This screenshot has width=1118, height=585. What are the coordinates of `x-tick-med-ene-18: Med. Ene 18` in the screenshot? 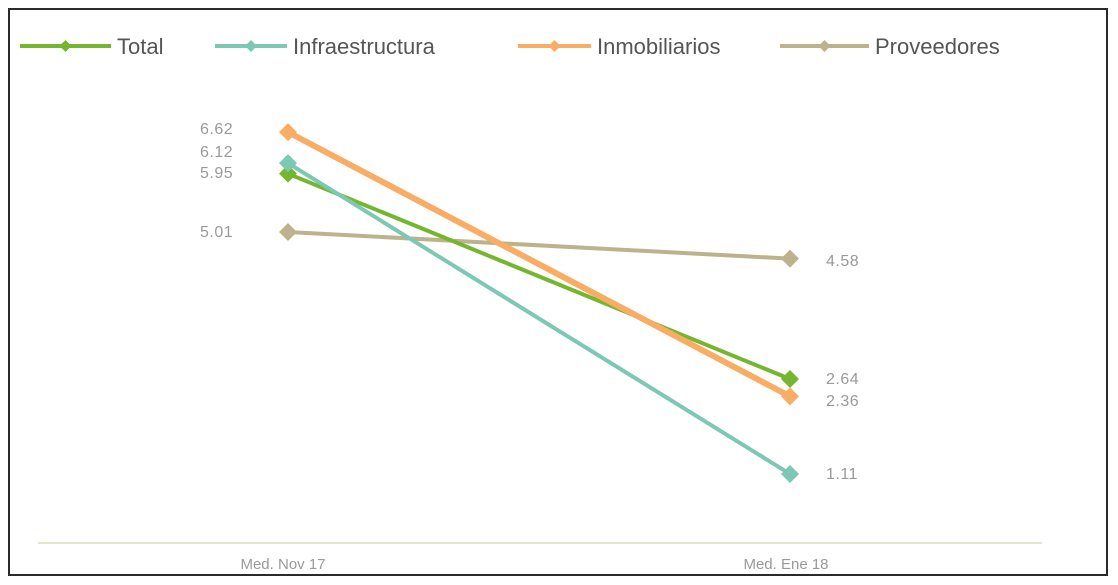 It's located at (785, 564).